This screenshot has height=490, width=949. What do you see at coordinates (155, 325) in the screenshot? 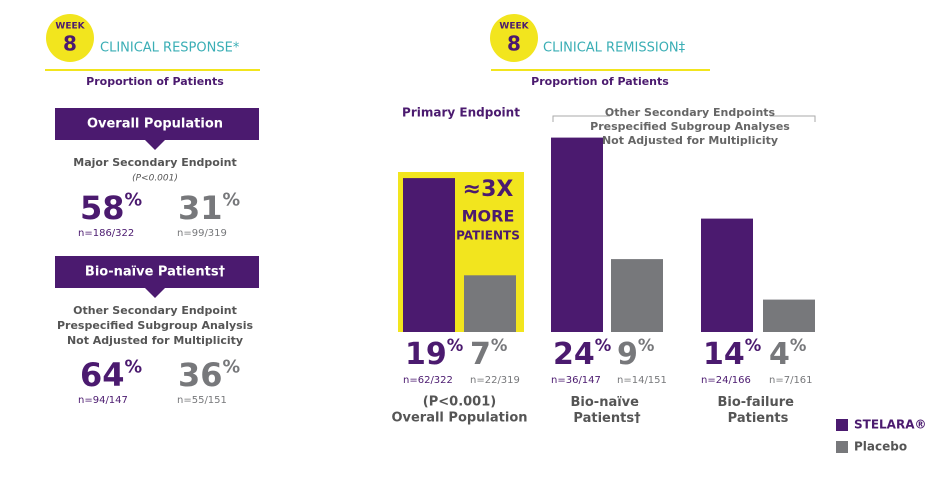
I see `endpoint-label: Prespecified Subgroup Analysis` at bounding box center [155, 325].